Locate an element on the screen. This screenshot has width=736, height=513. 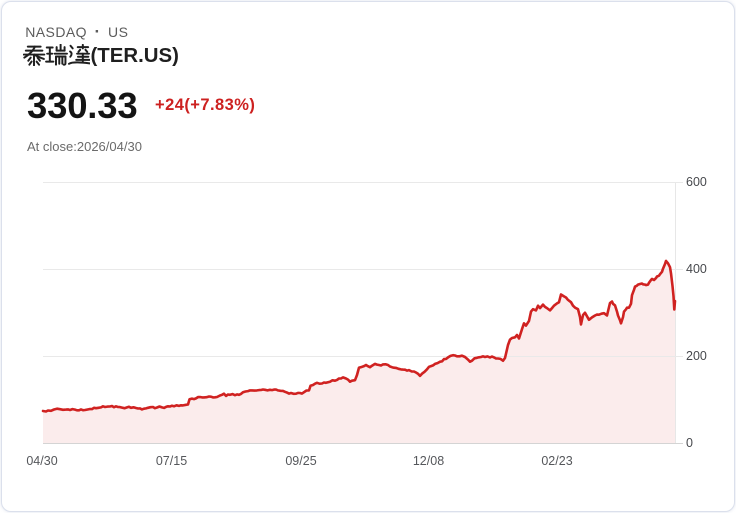
svg-text: 200 is located at coordinates (696, 356).